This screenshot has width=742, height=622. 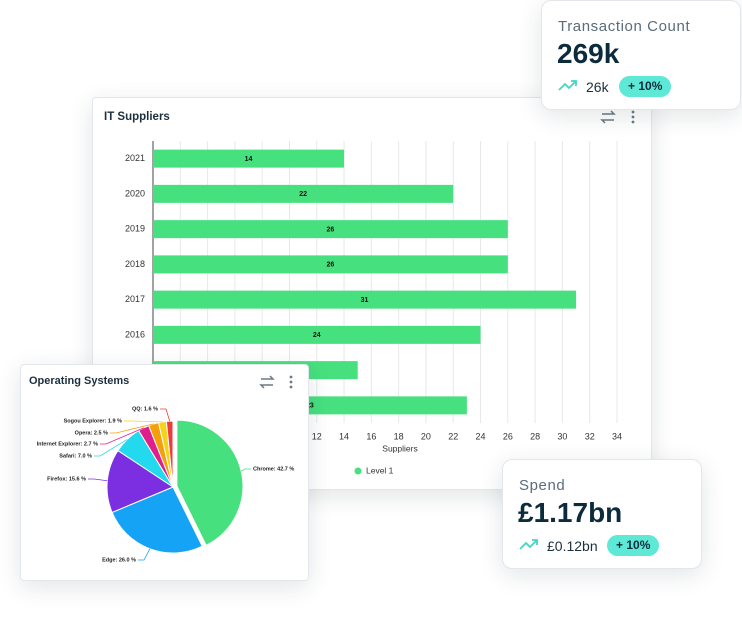 I want to click on x-tick-label: 26, so click(x=508, y=436).